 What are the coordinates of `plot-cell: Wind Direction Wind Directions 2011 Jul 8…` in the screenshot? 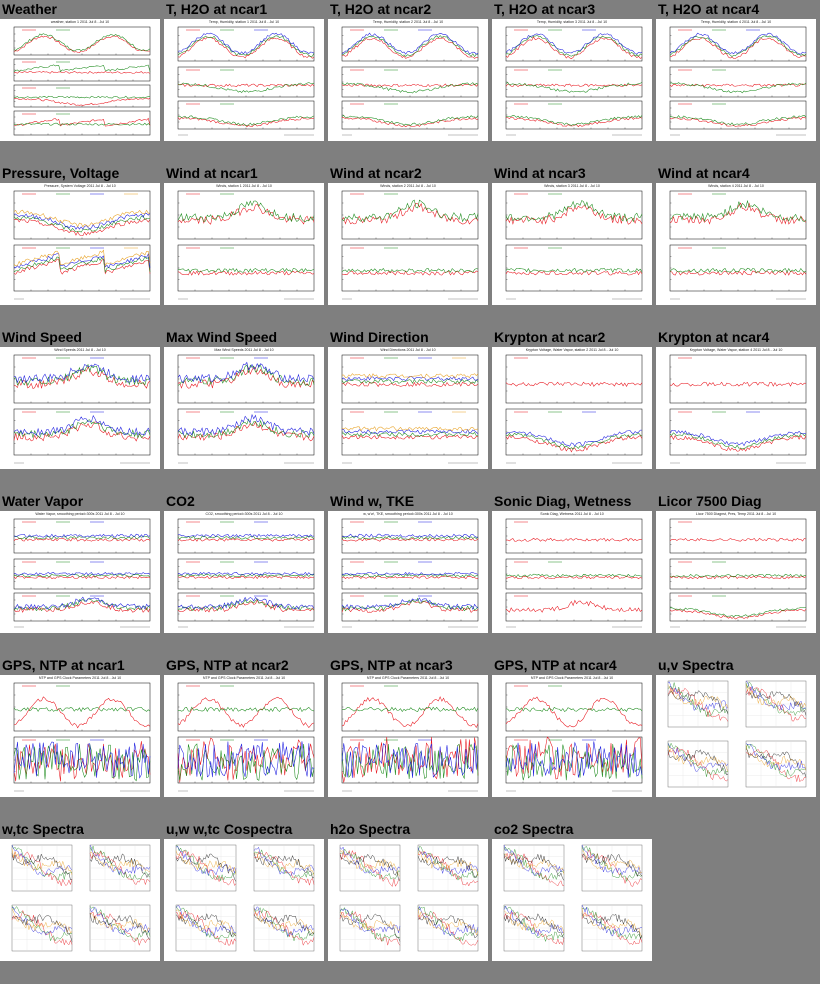 It's located at (408, 410).